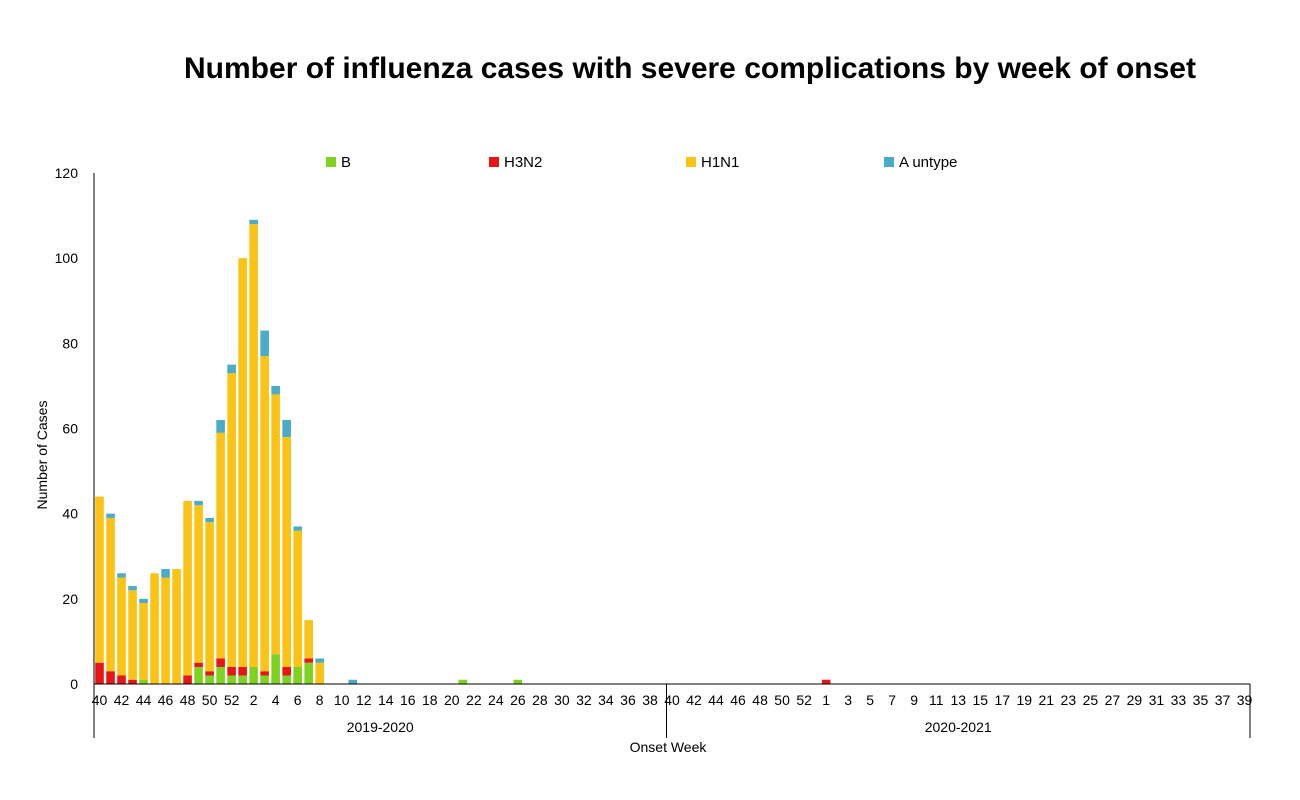 Image resolution: width=1300 pixels, height=800 pixels. What do you see at coordinates (122, 700) in the screenshot?
I see `x-tick-label: 42` at bounding box center [122, 700].